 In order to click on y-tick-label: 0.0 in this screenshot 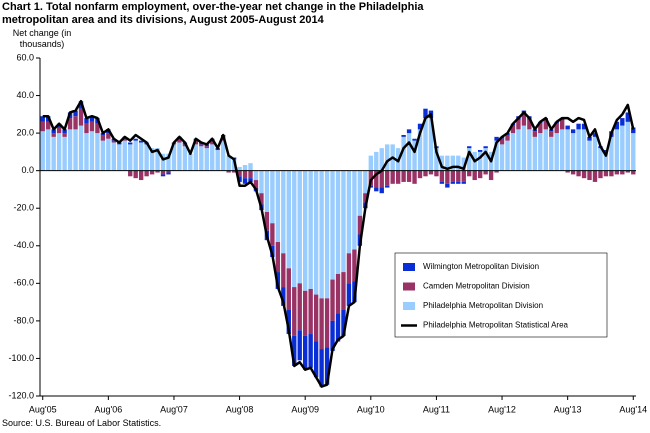, I will do `click(27, 170)`.